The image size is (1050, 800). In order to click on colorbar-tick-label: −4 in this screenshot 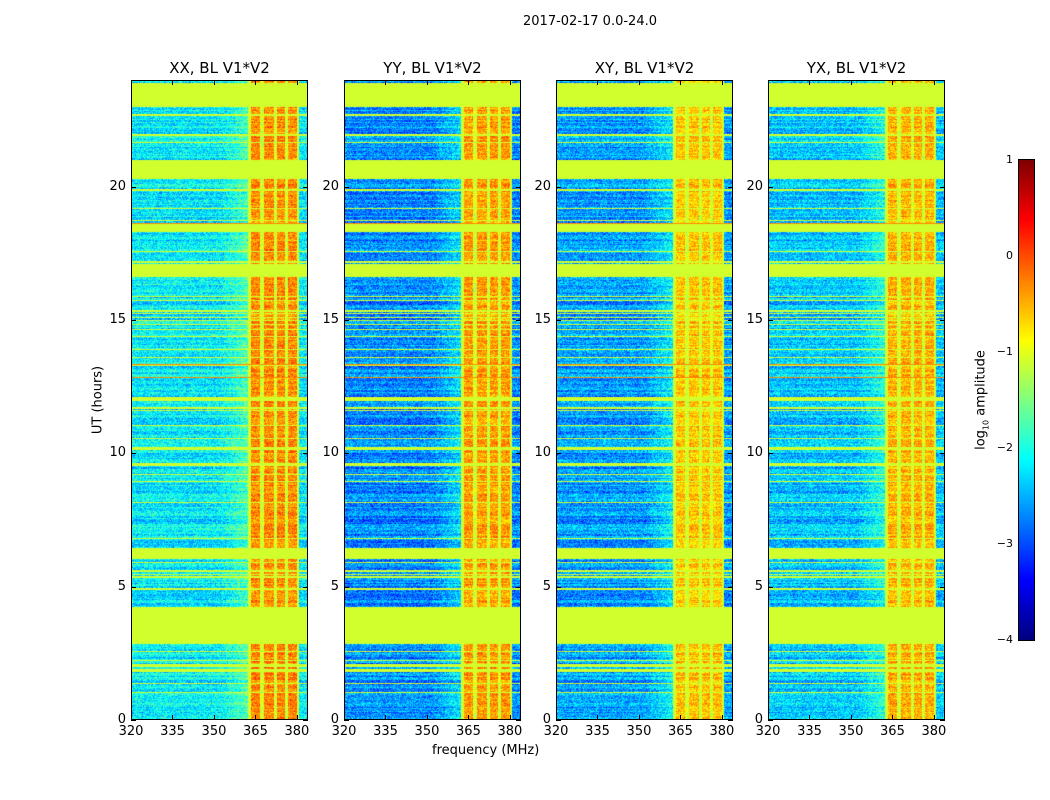, I will do `click(1004, 639)`.